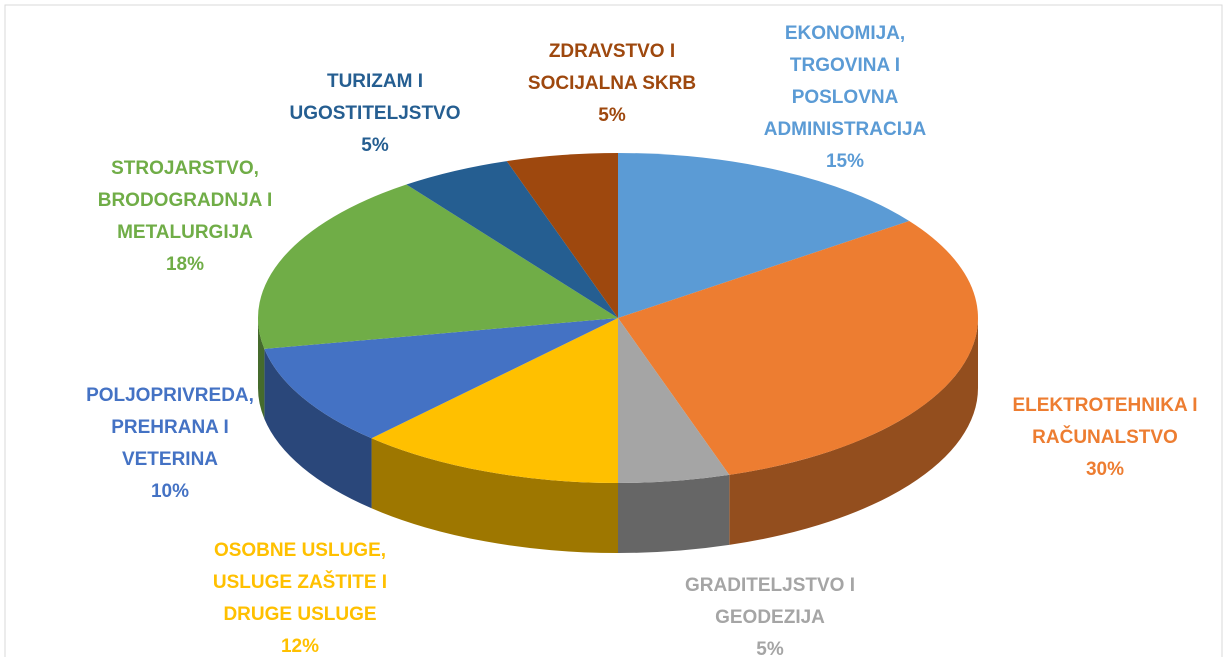 The height and width of the screenshot is (657, 1228). I want to click on category-label: TURIZAM I UGOSTITELJSTVO, so click(375, 97).